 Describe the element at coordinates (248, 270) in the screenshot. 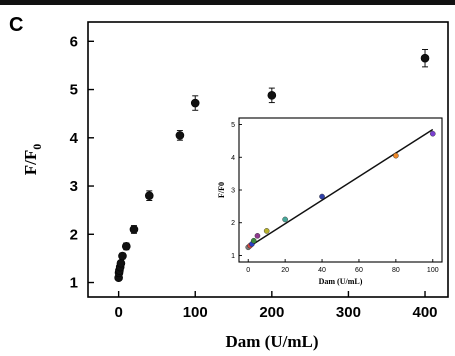

I see `inset-x-tick-label: 0` at that location.